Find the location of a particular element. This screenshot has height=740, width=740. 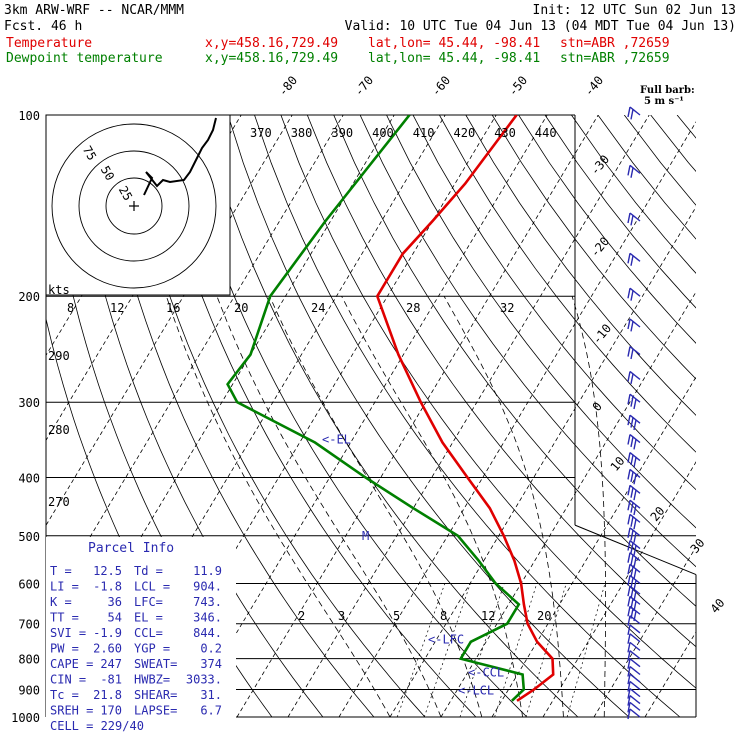

parcel-info-cell: SHEAR= is located at coordinates (155, 695).